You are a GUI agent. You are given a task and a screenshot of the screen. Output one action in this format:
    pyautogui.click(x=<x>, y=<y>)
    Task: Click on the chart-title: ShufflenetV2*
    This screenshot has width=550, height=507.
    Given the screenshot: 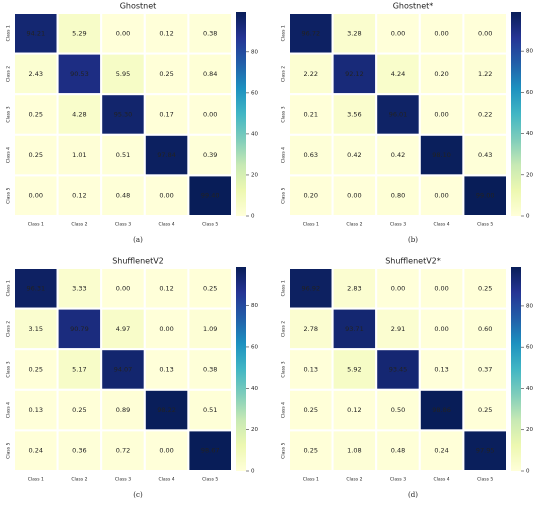 What is the action you would take?
    pyautogui.click(x=413, y=261)
    